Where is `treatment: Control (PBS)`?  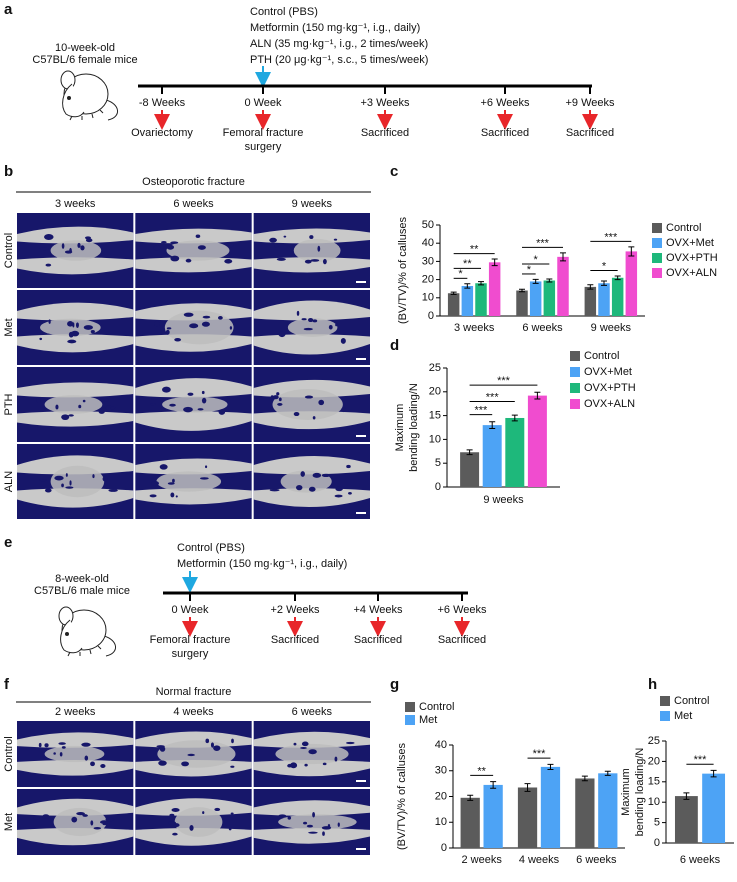 treatment: Control (PBS) is located at coordinates (284, 12).